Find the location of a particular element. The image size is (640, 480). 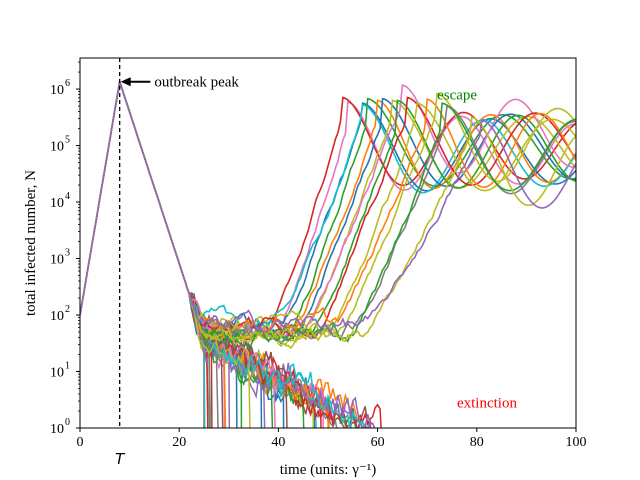

y-tick-exponent: 0 is located at coordinates (67, 422).